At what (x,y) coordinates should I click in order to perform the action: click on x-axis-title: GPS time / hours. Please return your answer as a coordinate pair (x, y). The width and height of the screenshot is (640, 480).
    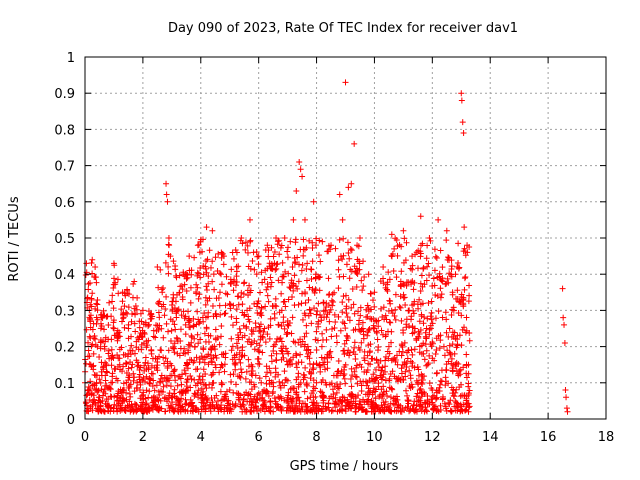
    Looking at the image, I should click on (344, 466).